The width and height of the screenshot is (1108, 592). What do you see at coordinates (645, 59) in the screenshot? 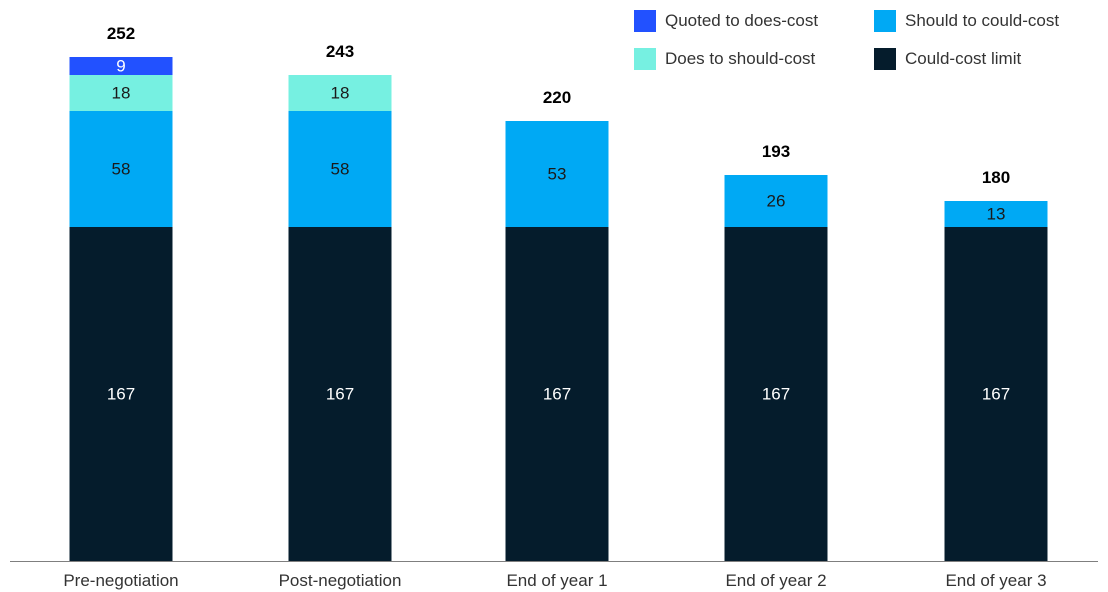
I see `legend-swatch-does-to-should-cost` at bounding box center [645, 59].